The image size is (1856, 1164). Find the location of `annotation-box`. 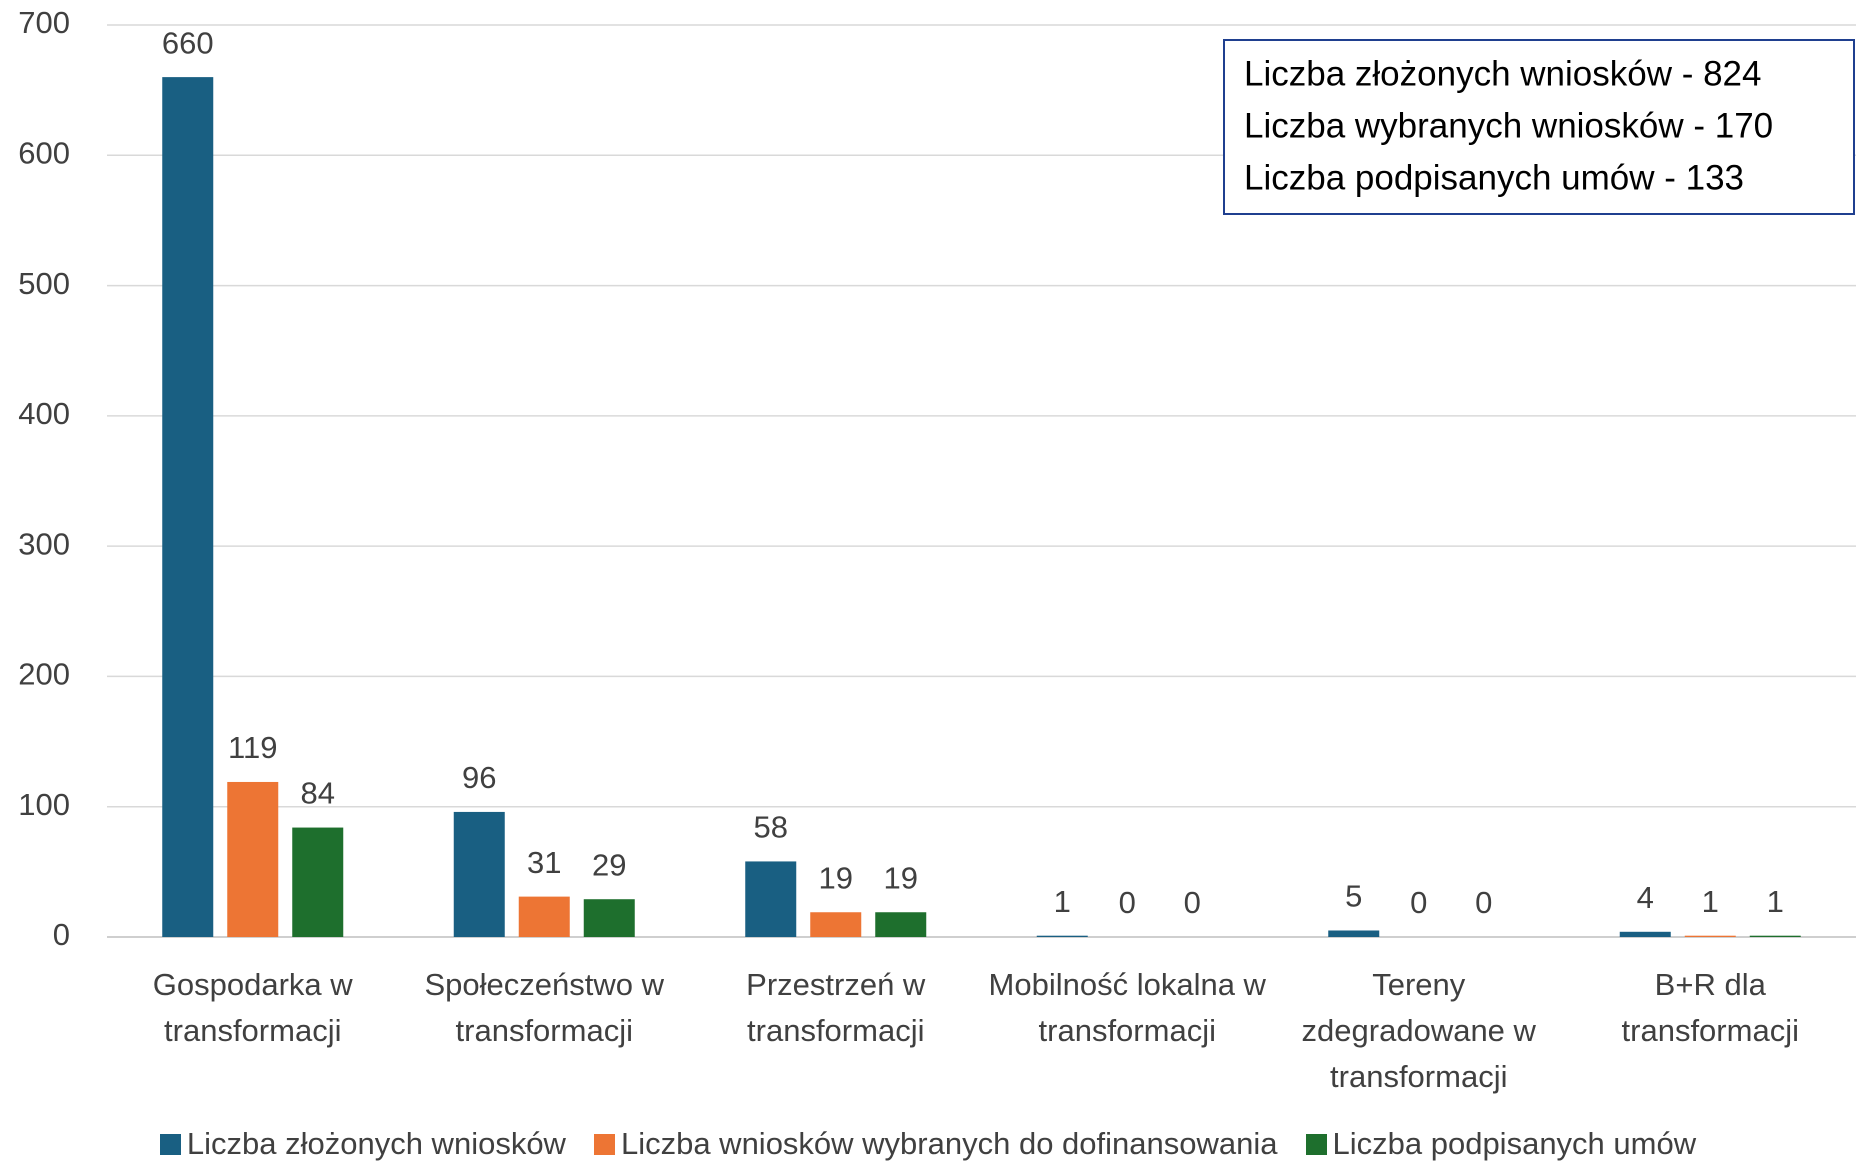

annotation-box is located at coordinates (1539, 127).